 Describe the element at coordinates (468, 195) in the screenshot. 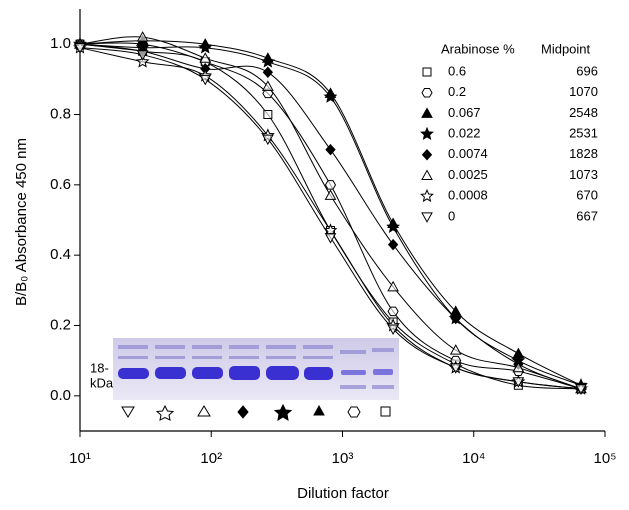

I see `legend-label: 0.0008` at that location.